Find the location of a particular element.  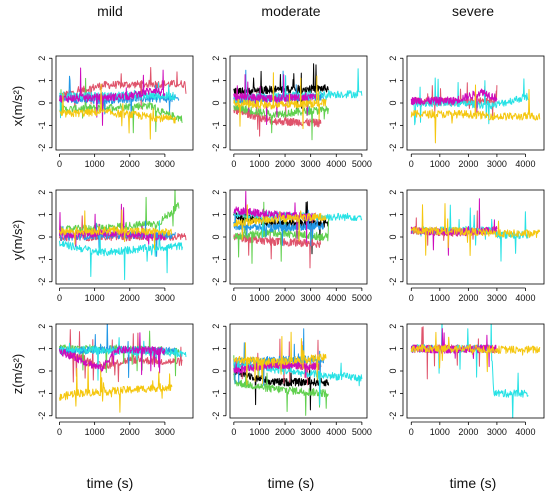

col-title-severe: severe is located at coordinates (473, 11).